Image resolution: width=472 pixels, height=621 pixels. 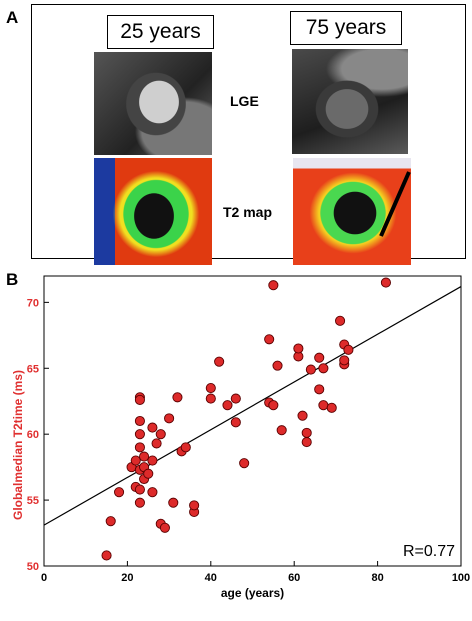 I want to click on t2-map-label: T2 map, so click(x=248, y=212).